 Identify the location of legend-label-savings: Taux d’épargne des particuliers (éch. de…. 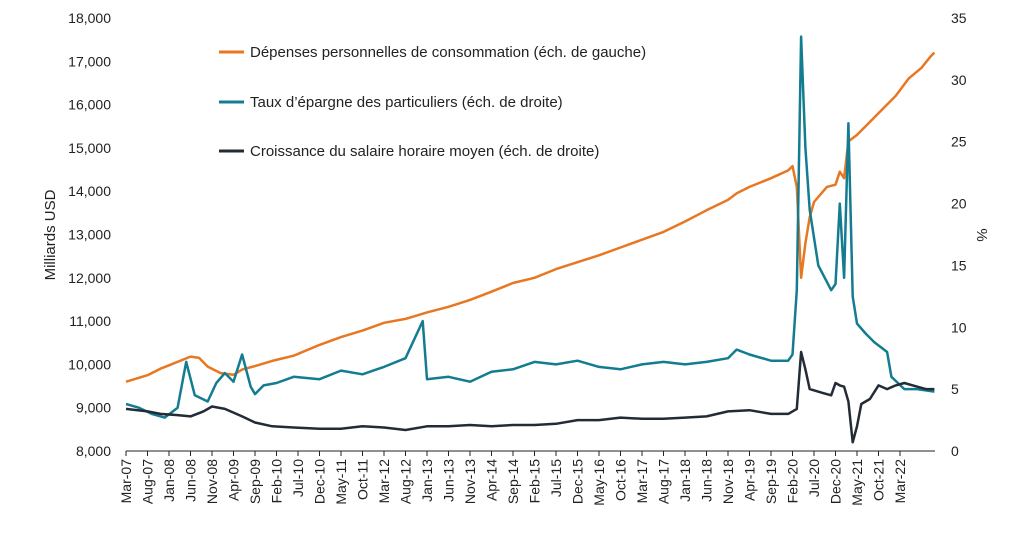
(406, 102).